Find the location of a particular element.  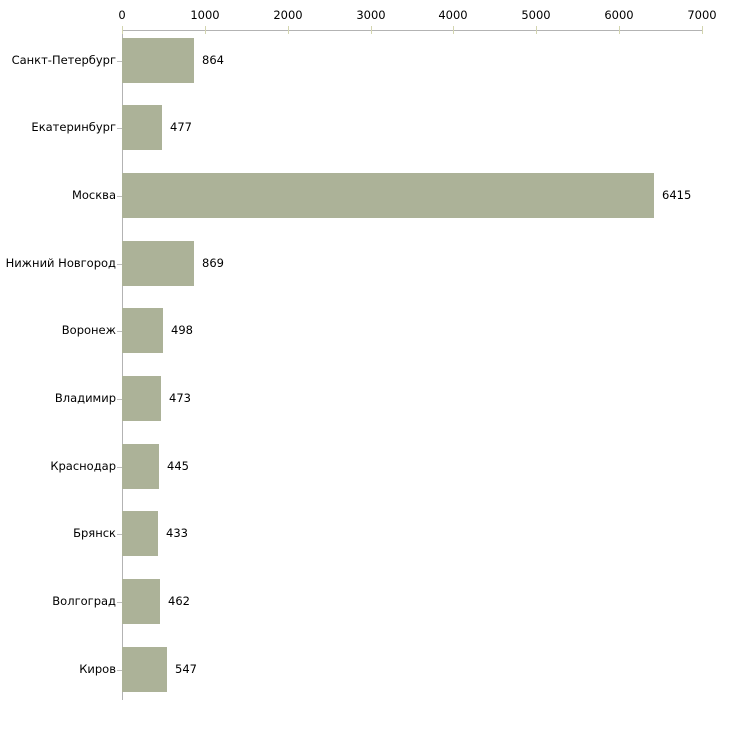

x-axis-tick-label: 6000 is located at coordinates (619, 15).